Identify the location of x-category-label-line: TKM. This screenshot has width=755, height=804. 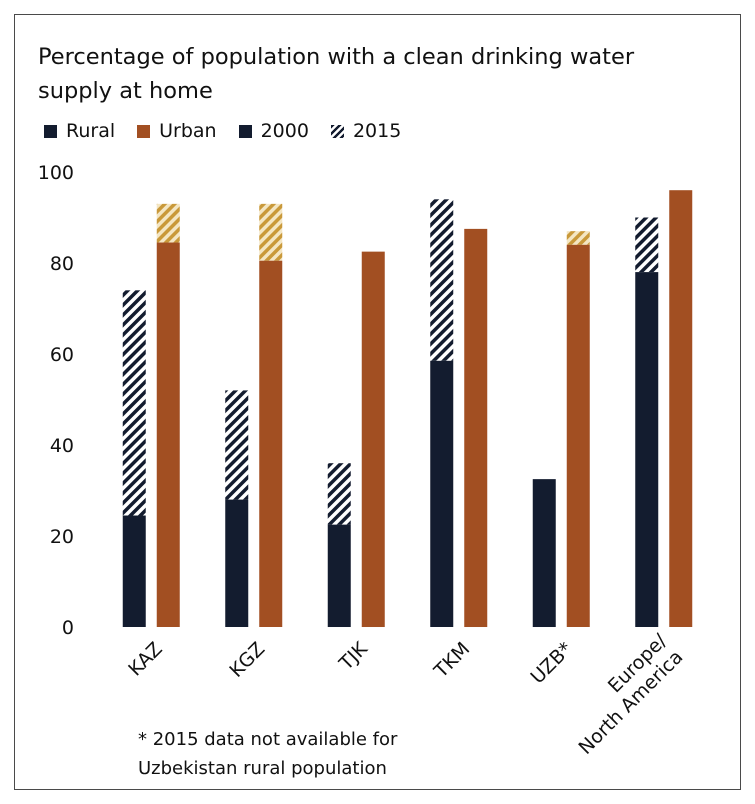
(451, 660).